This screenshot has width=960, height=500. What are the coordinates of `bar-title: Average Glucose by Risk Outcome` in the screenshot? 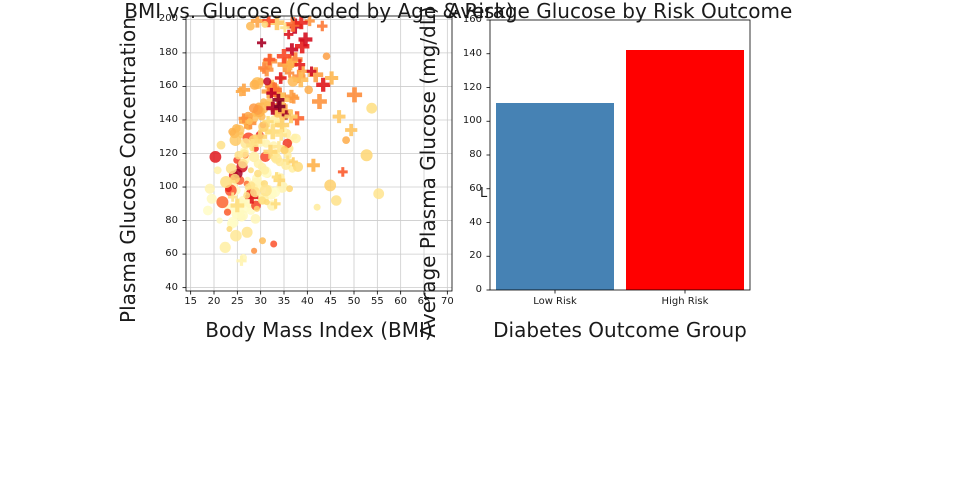 It's located at (620, 11).